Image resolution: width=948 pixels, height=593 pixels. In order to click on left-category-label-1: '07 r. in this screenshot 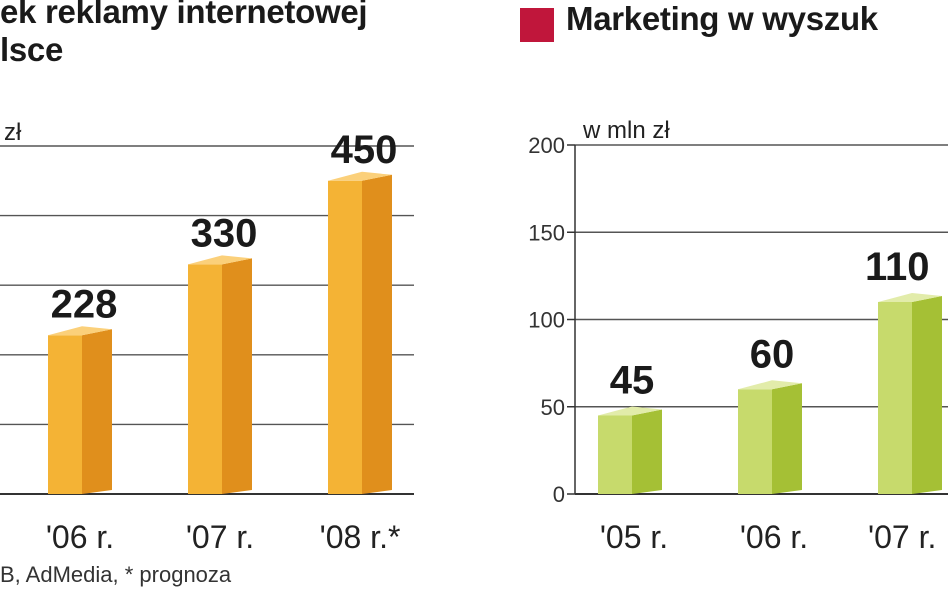, I will do `click(220, 537)`.